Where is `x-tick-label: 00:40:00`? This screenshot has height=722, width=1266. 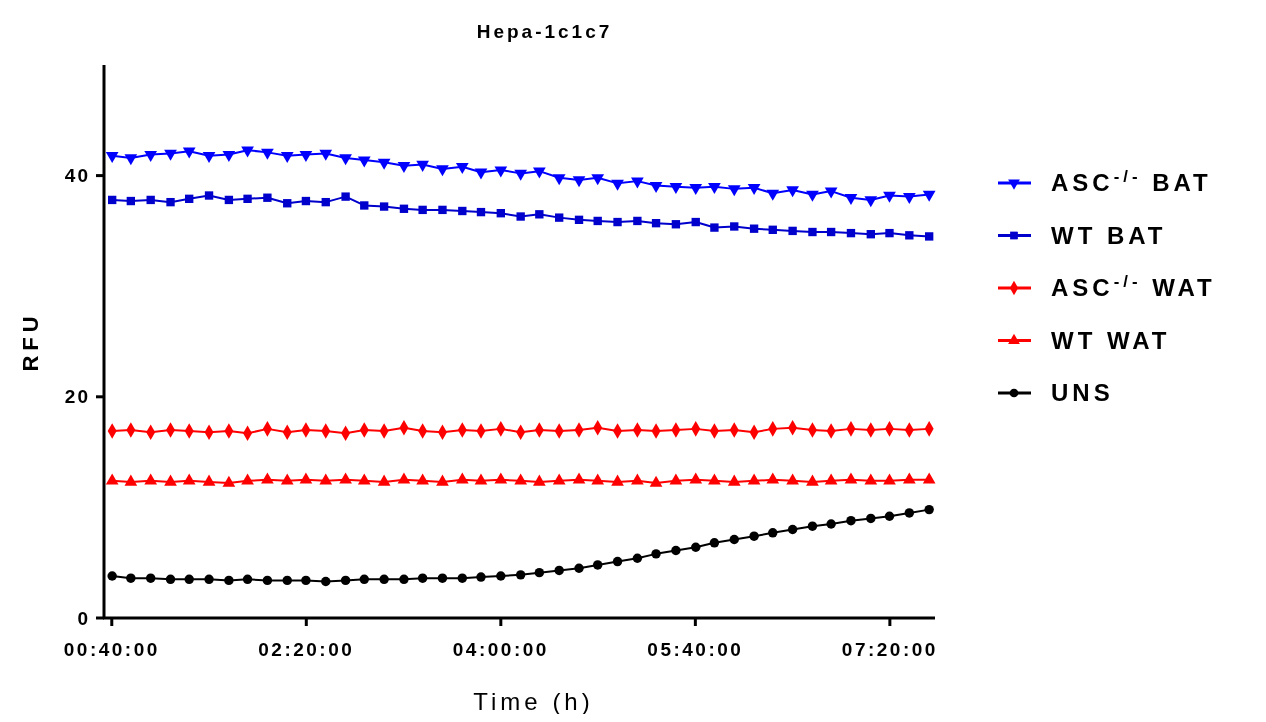
x-tick-label: 00:40:00 is located at coordinates (111, 649).